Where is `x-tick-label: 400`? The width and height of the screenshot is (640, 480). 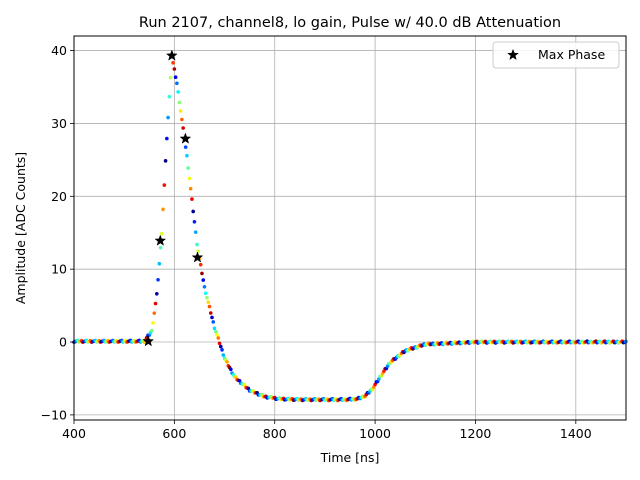
x-tick-label: 400 is located at coordinates (74, 433).